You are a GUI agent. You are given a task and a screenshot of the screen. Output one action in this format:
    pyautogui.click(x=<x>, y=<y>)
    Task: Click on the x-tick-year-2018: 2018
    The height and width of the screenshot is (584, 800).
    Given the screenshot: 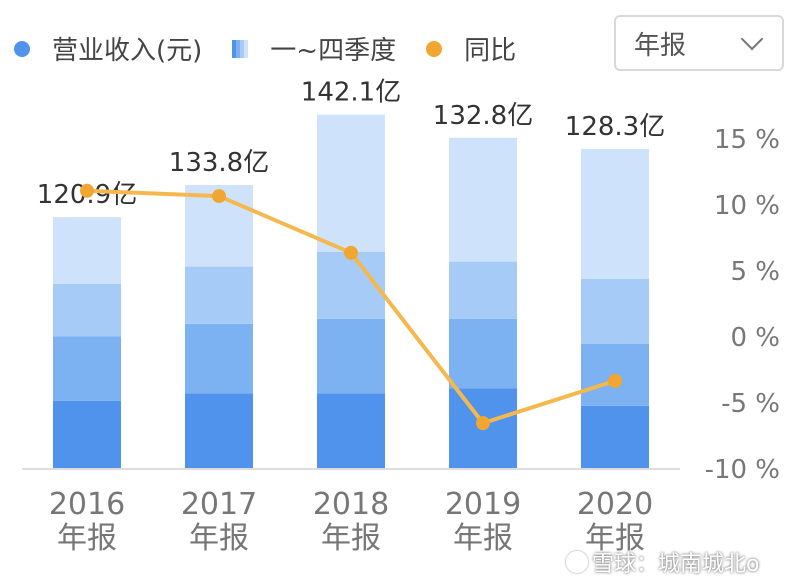 What is the action you would take?
    pyautogui.click(x=351, y=504)
    